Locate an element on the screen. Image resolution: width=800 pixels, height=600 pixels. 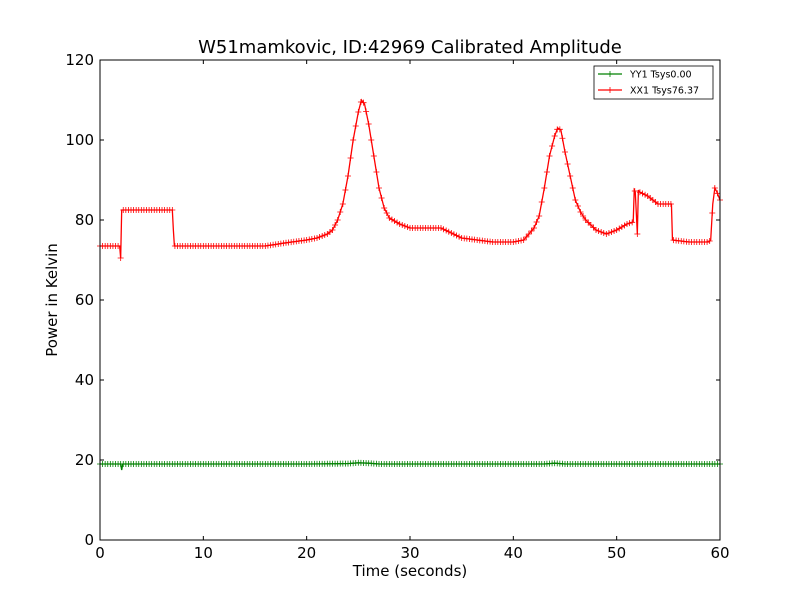
legend-box is located at coordinates (653, 82).